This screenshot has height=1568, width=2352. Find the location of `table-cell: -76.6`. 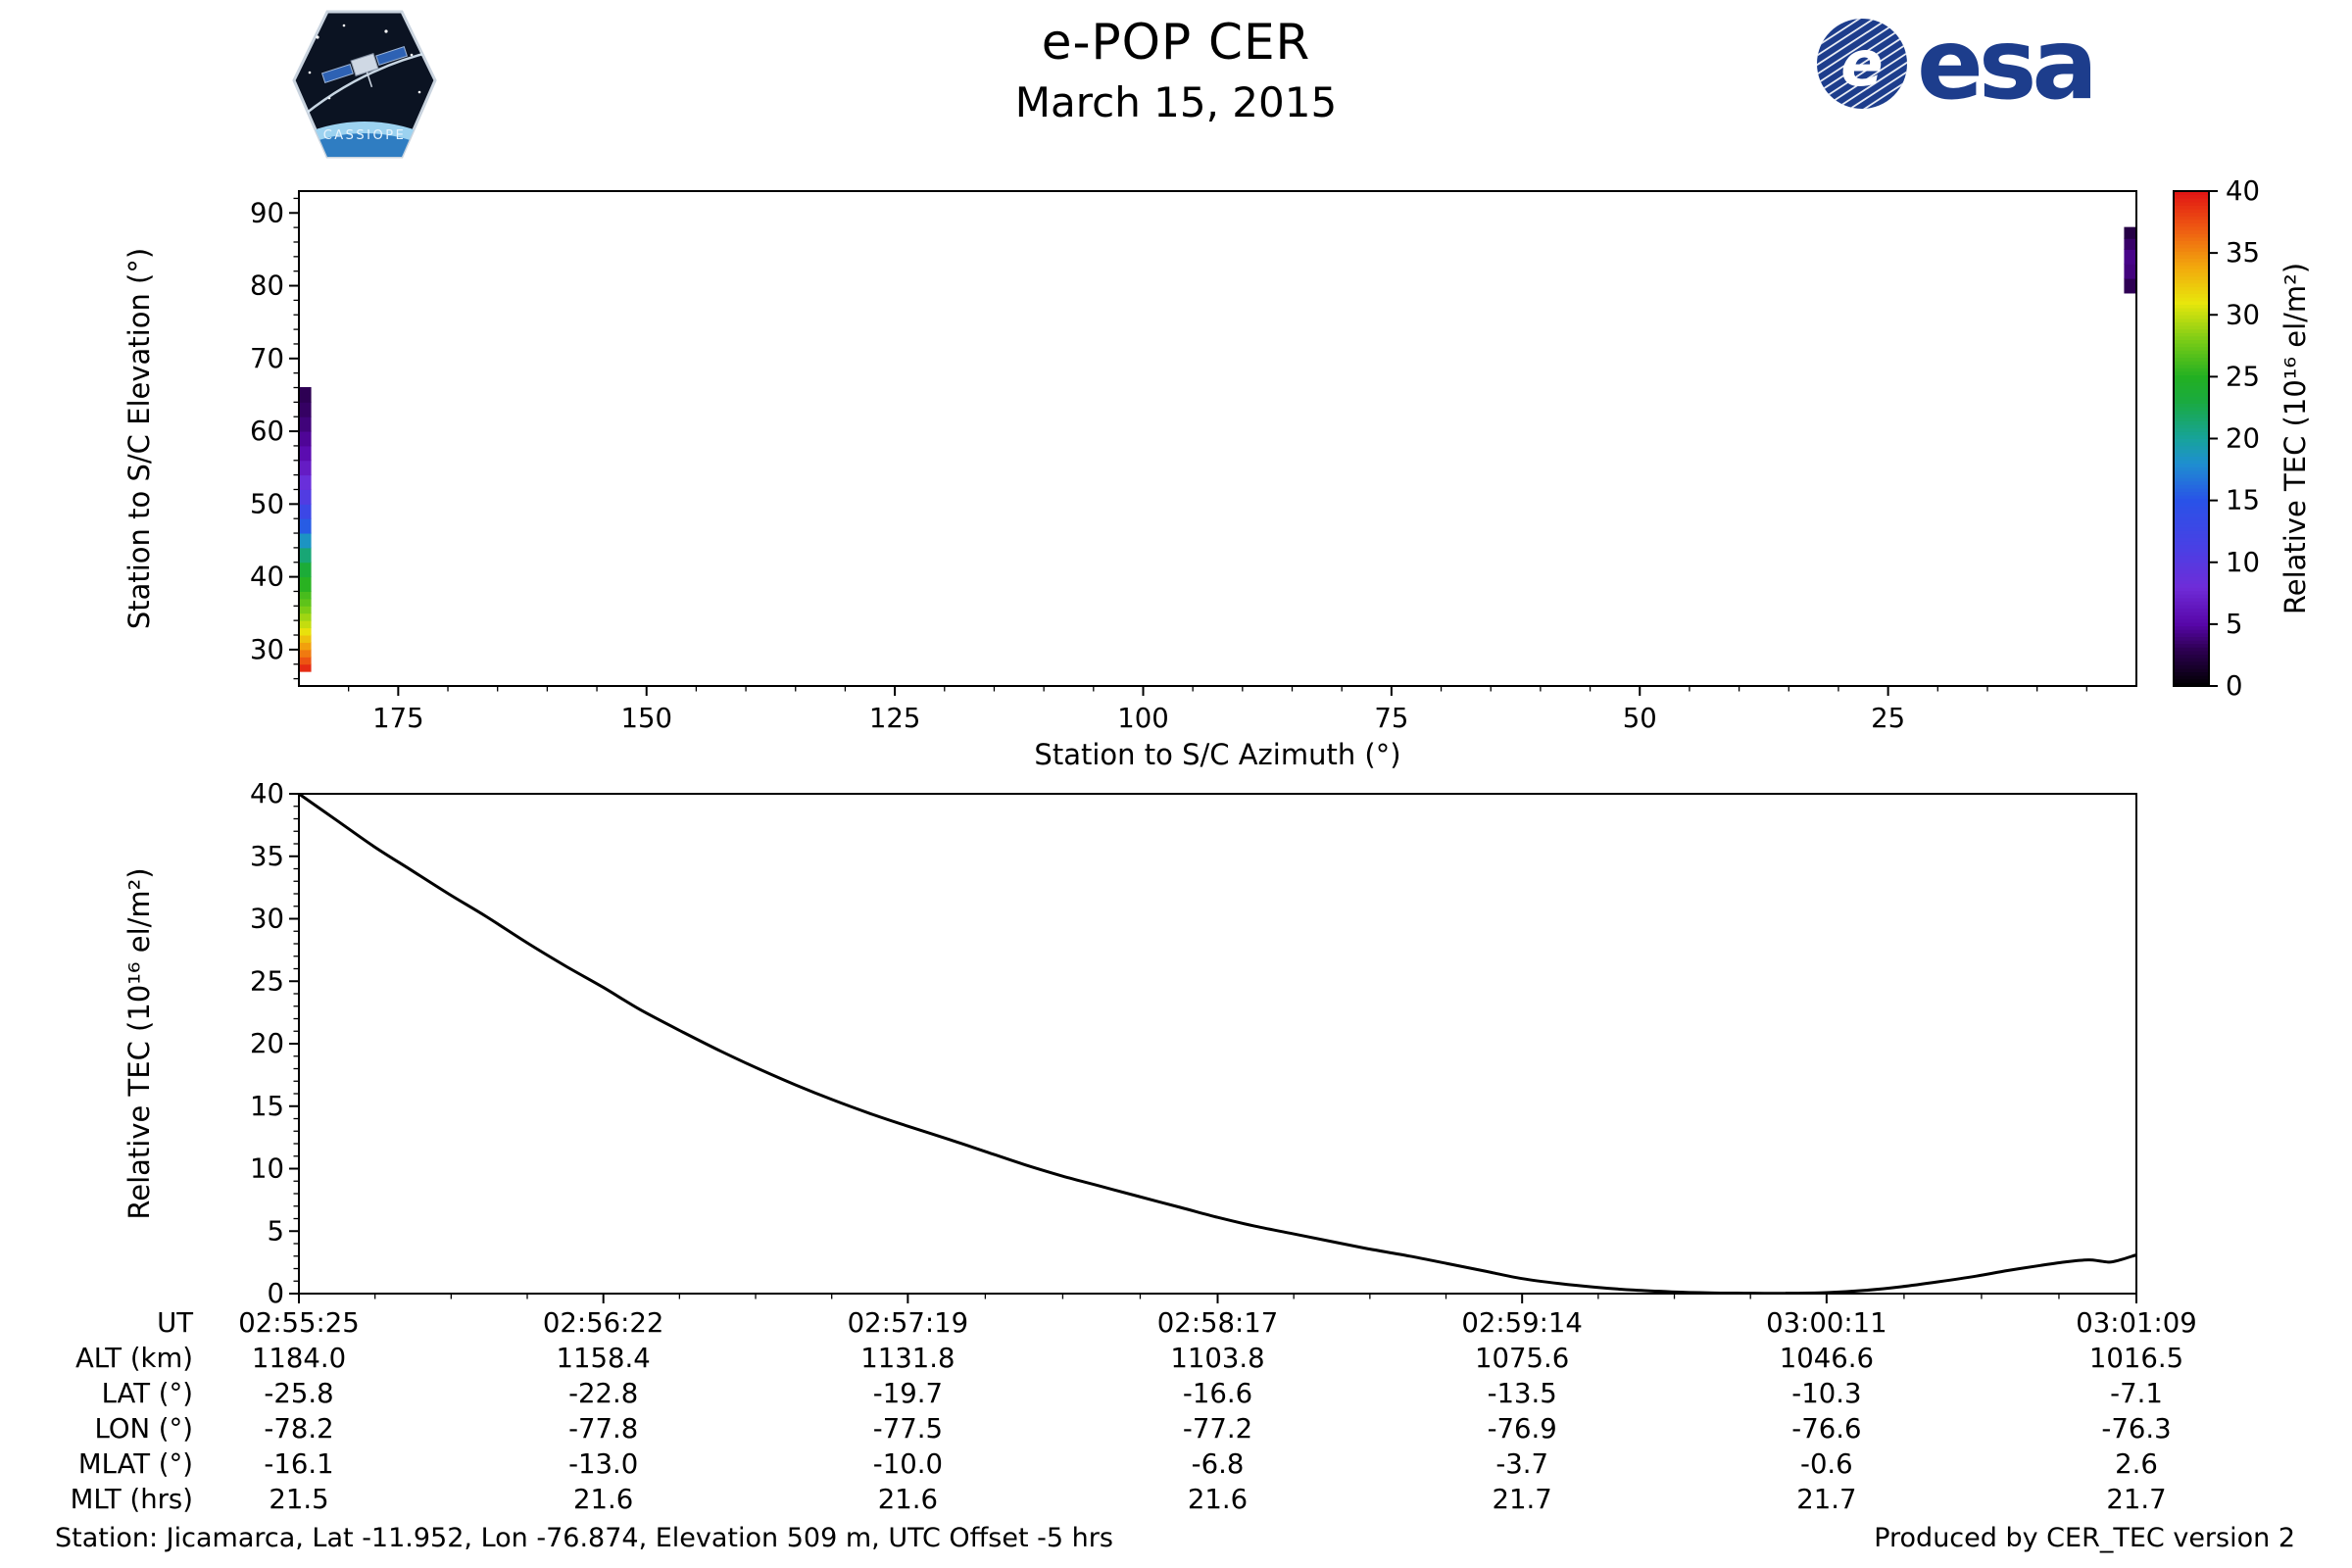

table-cell: -76.6 is located at coordinates (1826, 1429).